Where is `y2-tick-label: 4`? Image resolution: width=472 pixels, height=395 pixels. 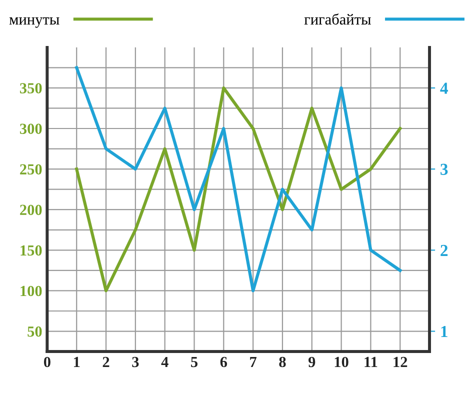 y2-tick-label: 4 is located at coordinates (444, 88).